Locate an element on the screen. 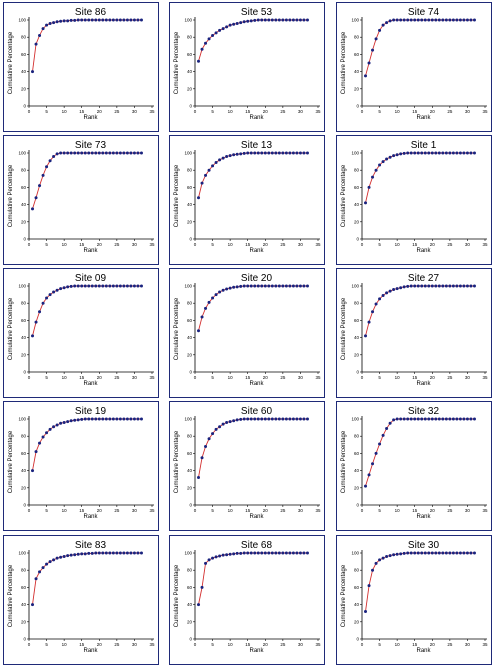  y-tick-label: 0 is located at coordinates (357, 106).